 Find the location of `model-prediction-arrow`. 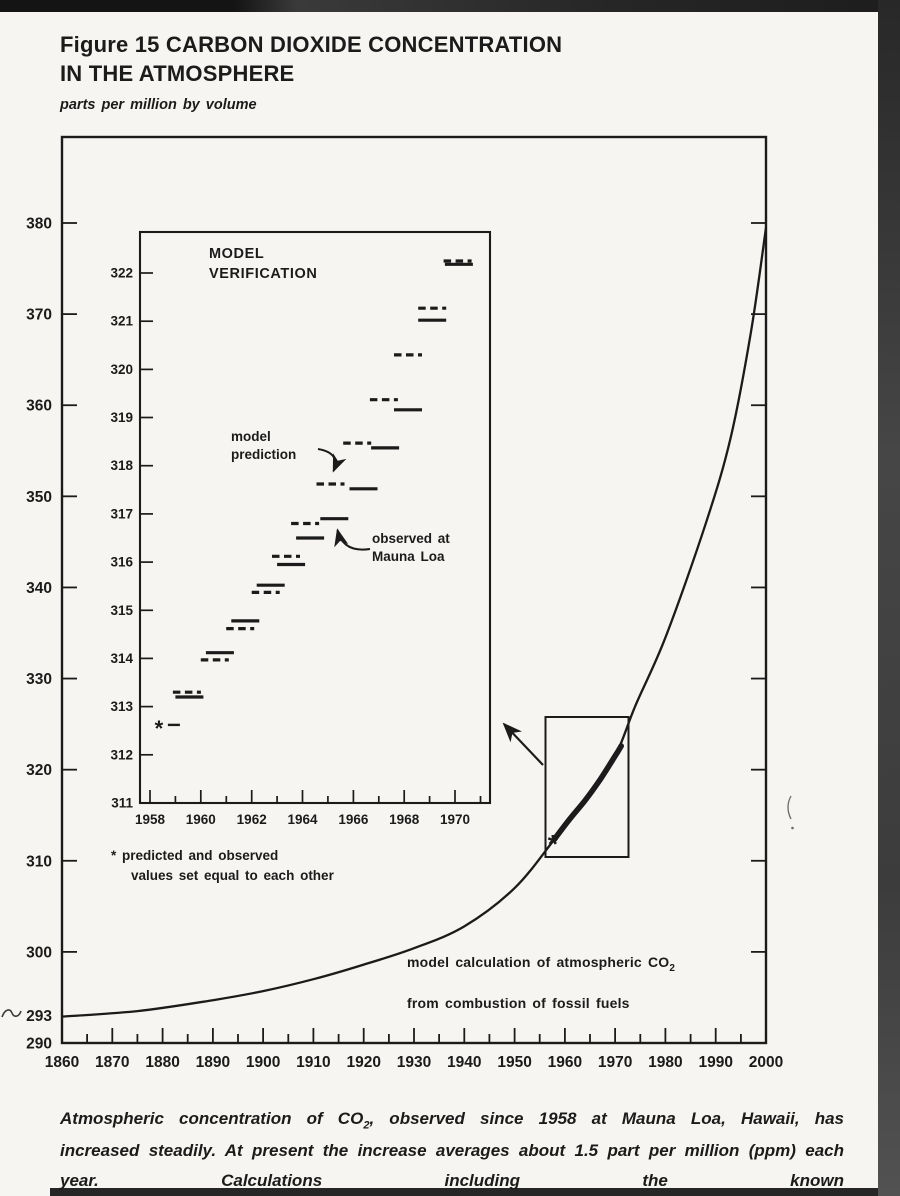

model-prediction-arrow is located at coordinates (332, 460).